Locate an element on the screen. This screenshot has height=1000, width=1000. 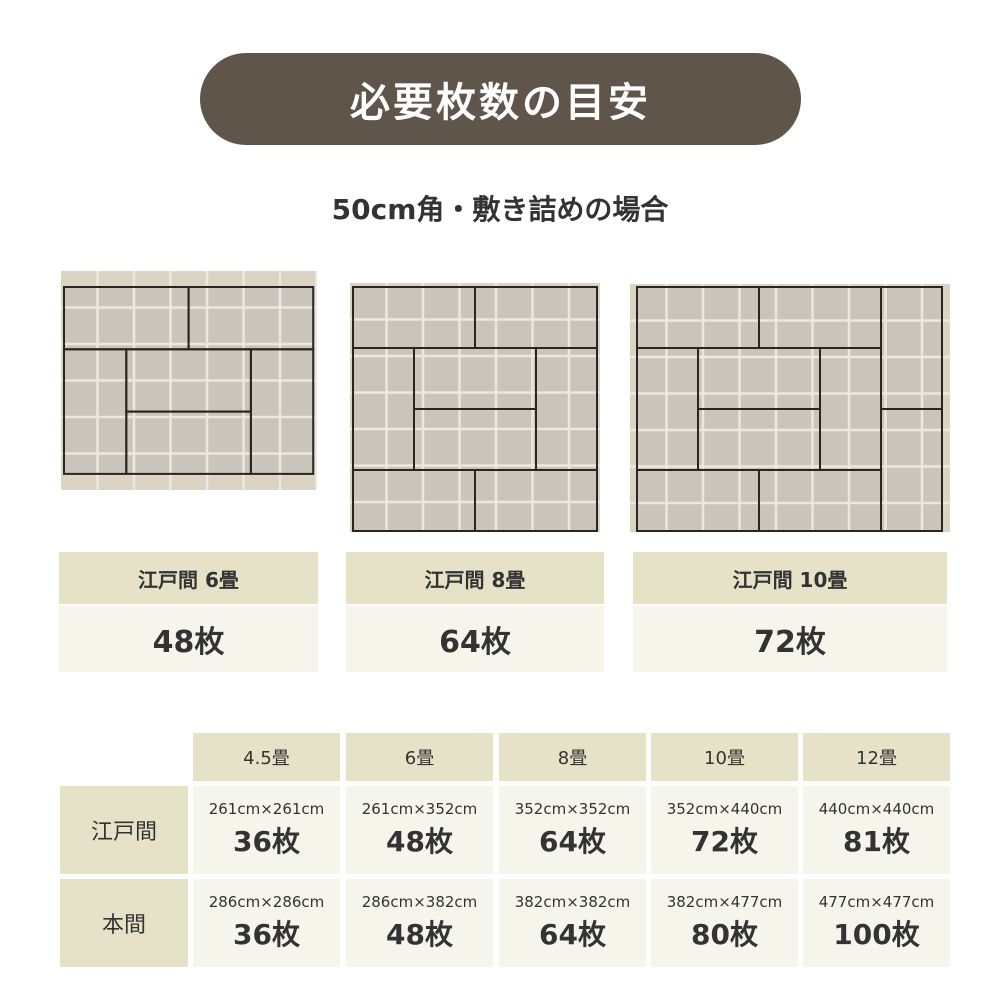
table-cell: 382cm×382cm 64枚 is located at coordinates (572, 923).